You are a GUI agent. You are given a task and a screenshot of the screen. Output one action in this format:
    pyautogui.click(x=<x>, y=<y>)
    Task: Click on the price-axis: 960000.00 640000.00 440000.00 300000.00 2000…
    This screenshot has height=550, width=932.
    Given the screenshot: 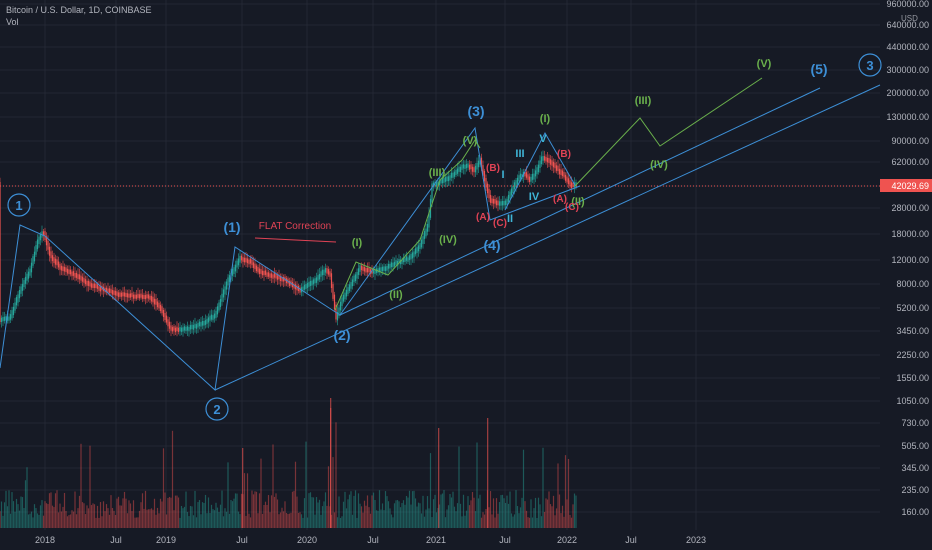 What is the action you would take?
    pyautogui.click(x=906, y=258)
    